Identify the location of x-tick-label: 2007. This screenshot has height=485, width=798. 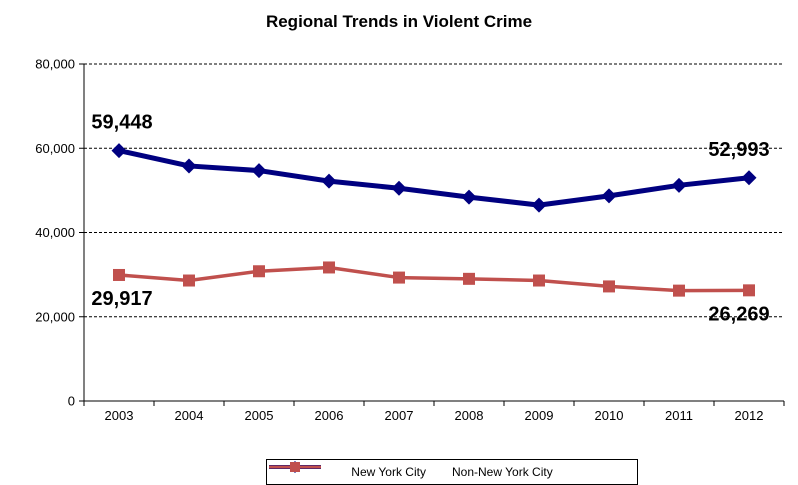
(399, 415).